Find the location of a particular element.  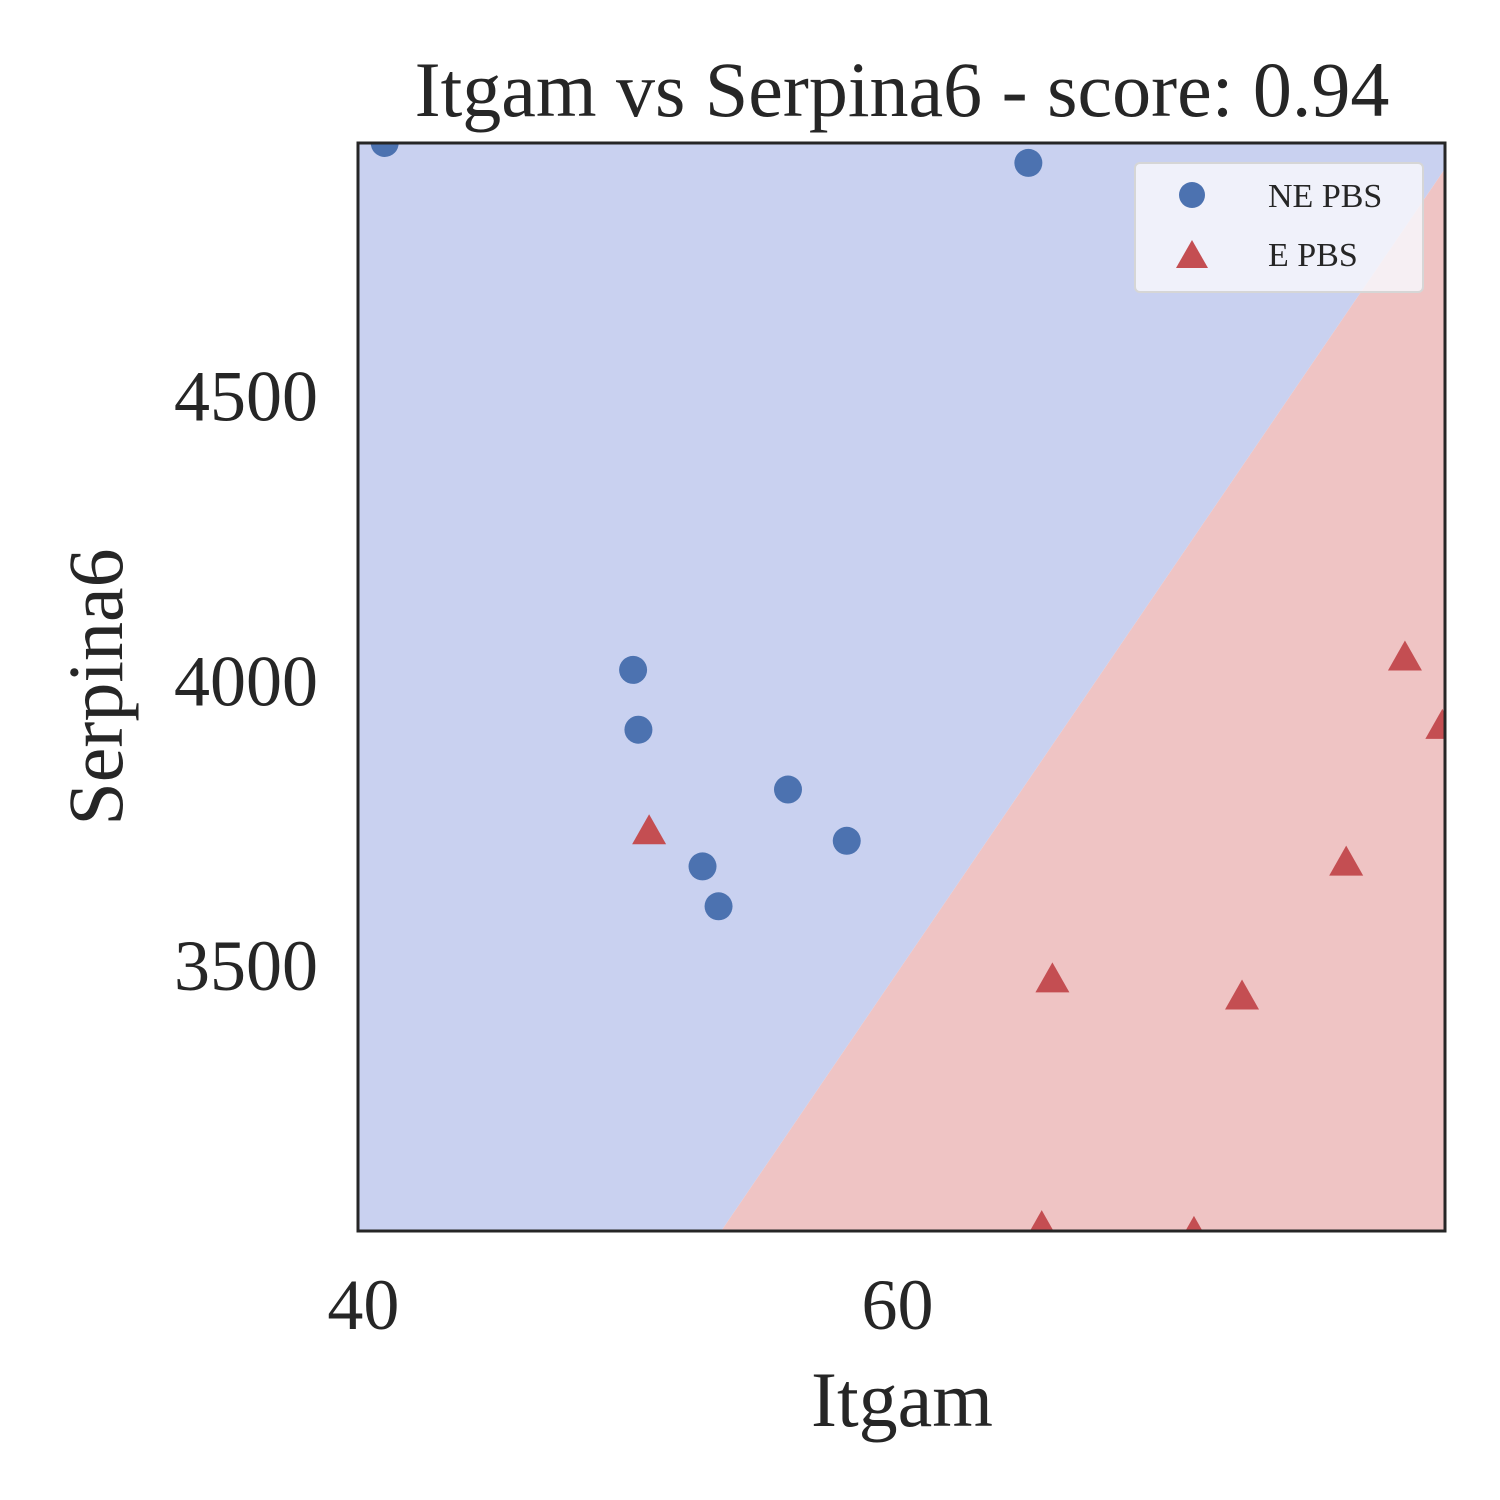

legend-box is located at coordinates (1279, 227).